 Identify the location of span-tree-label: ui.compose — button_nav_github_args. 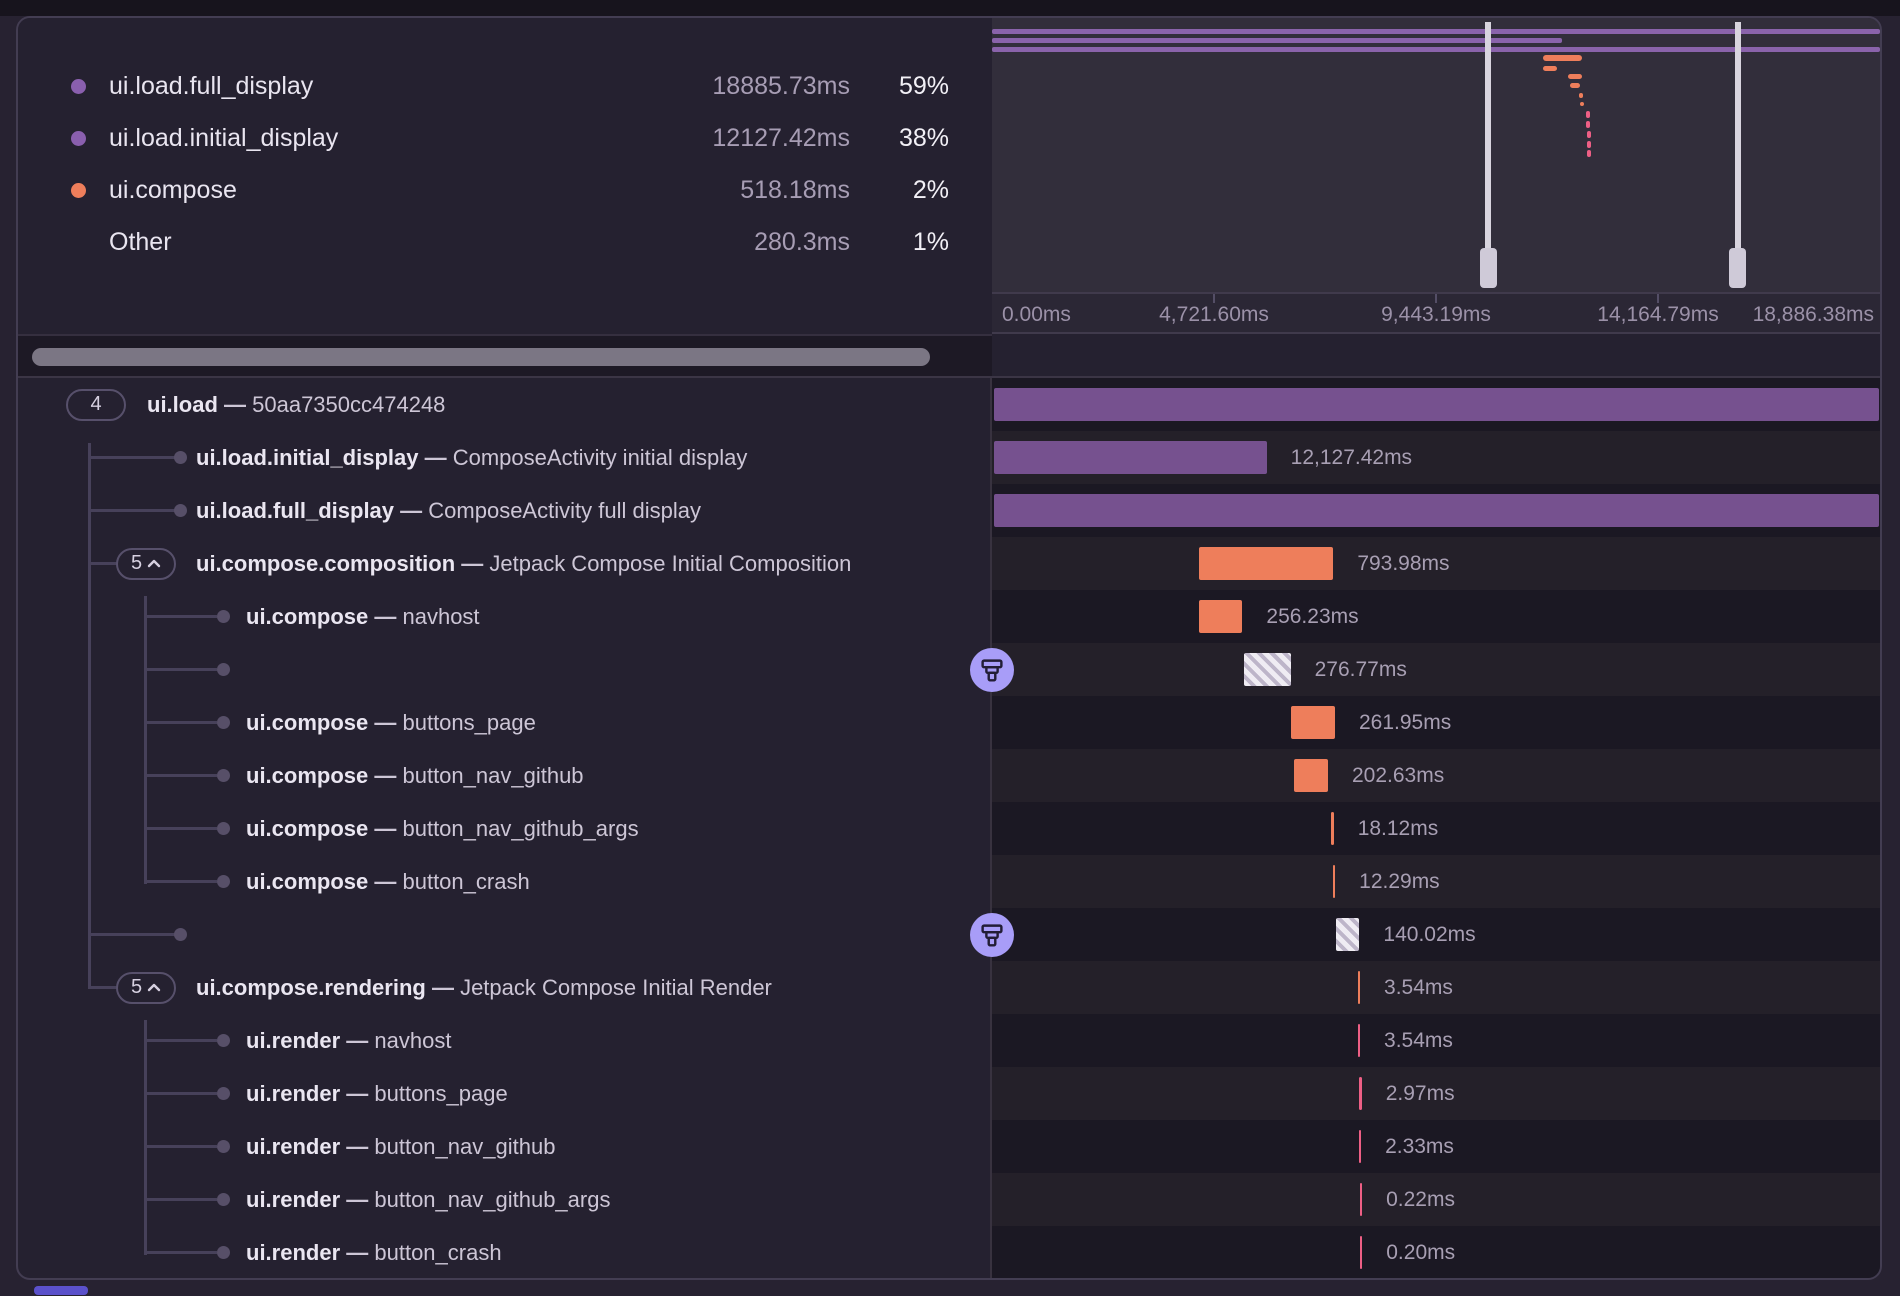
(442, 829).